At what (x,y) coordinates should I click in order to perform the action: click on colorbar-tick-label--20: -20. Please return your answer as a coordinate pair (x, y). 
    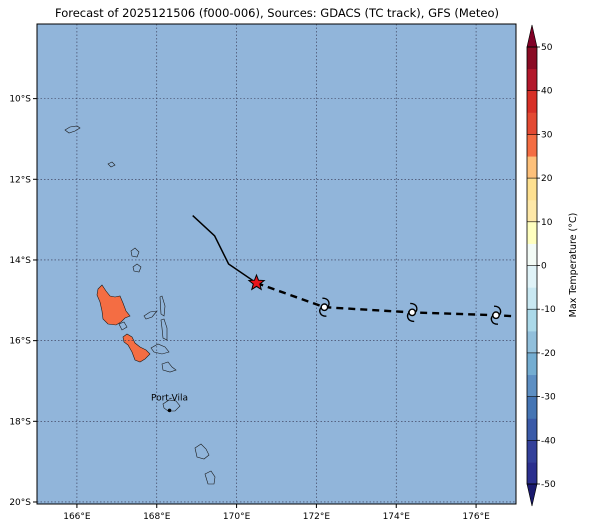
    Looking at the image, I should click on (548, 354).